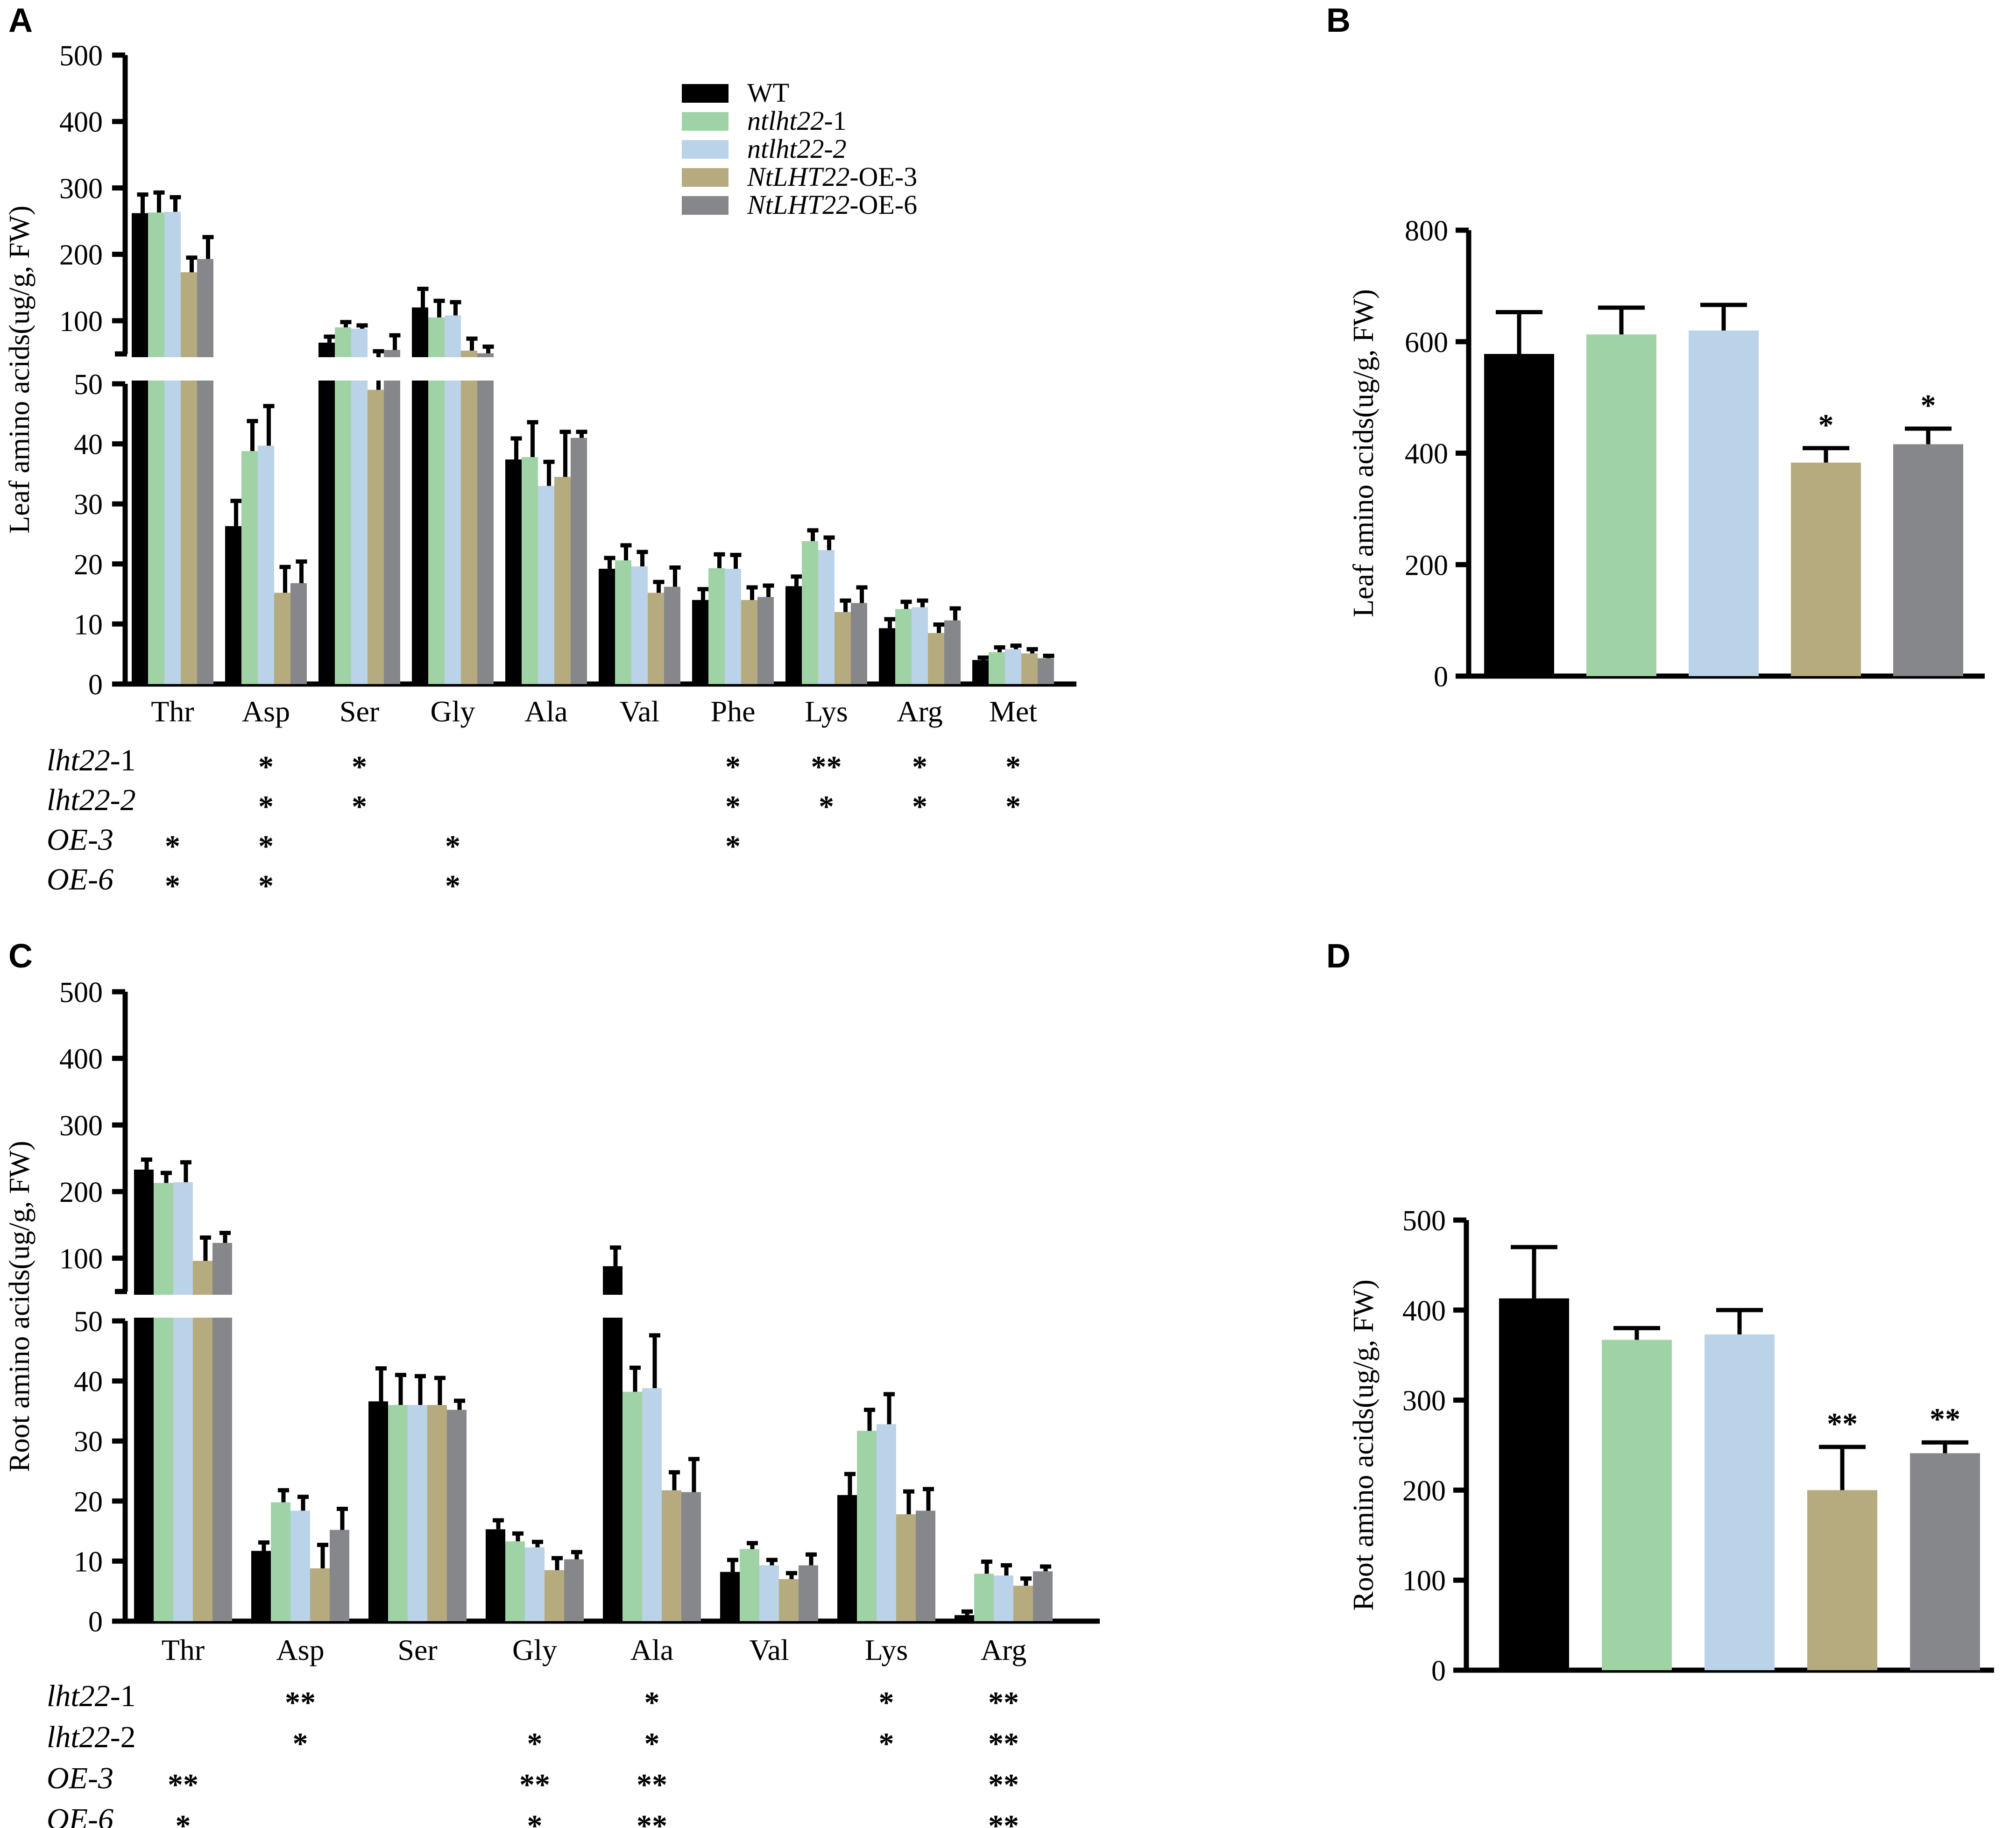 The width and height of the screenshot is (2016, 1828). Describe the element at coordinates (80, 840) in the screenshot. I see `significance-row-label: OE-3` at that location.